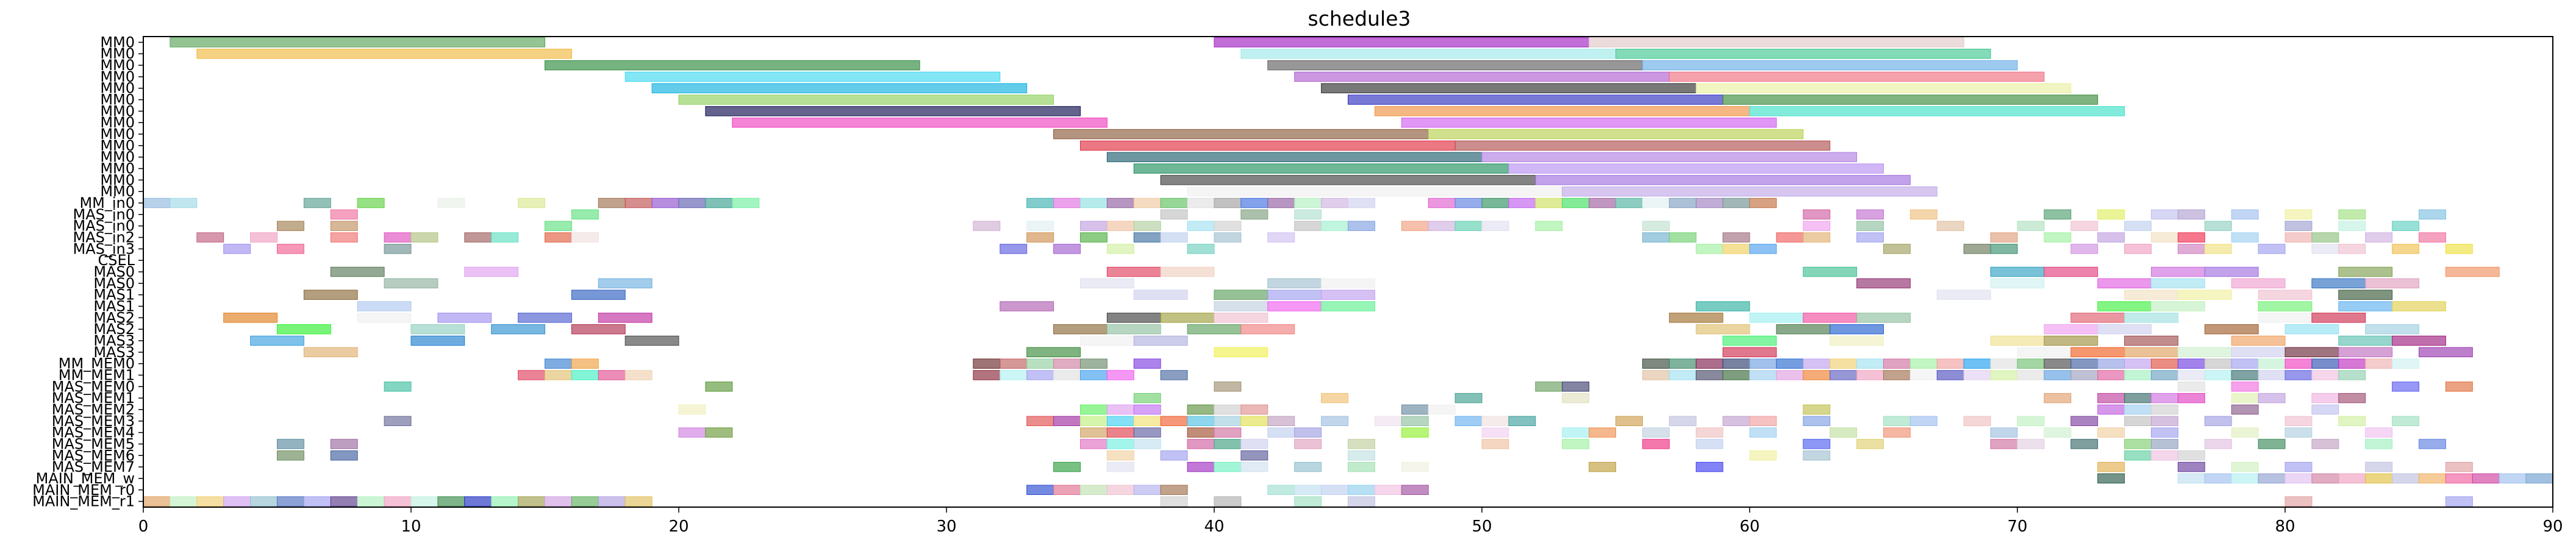 The height and width of the screenshot is (551, 2576). I want to click on y-tick-label: MAS_MEM6, so click(93, 455).